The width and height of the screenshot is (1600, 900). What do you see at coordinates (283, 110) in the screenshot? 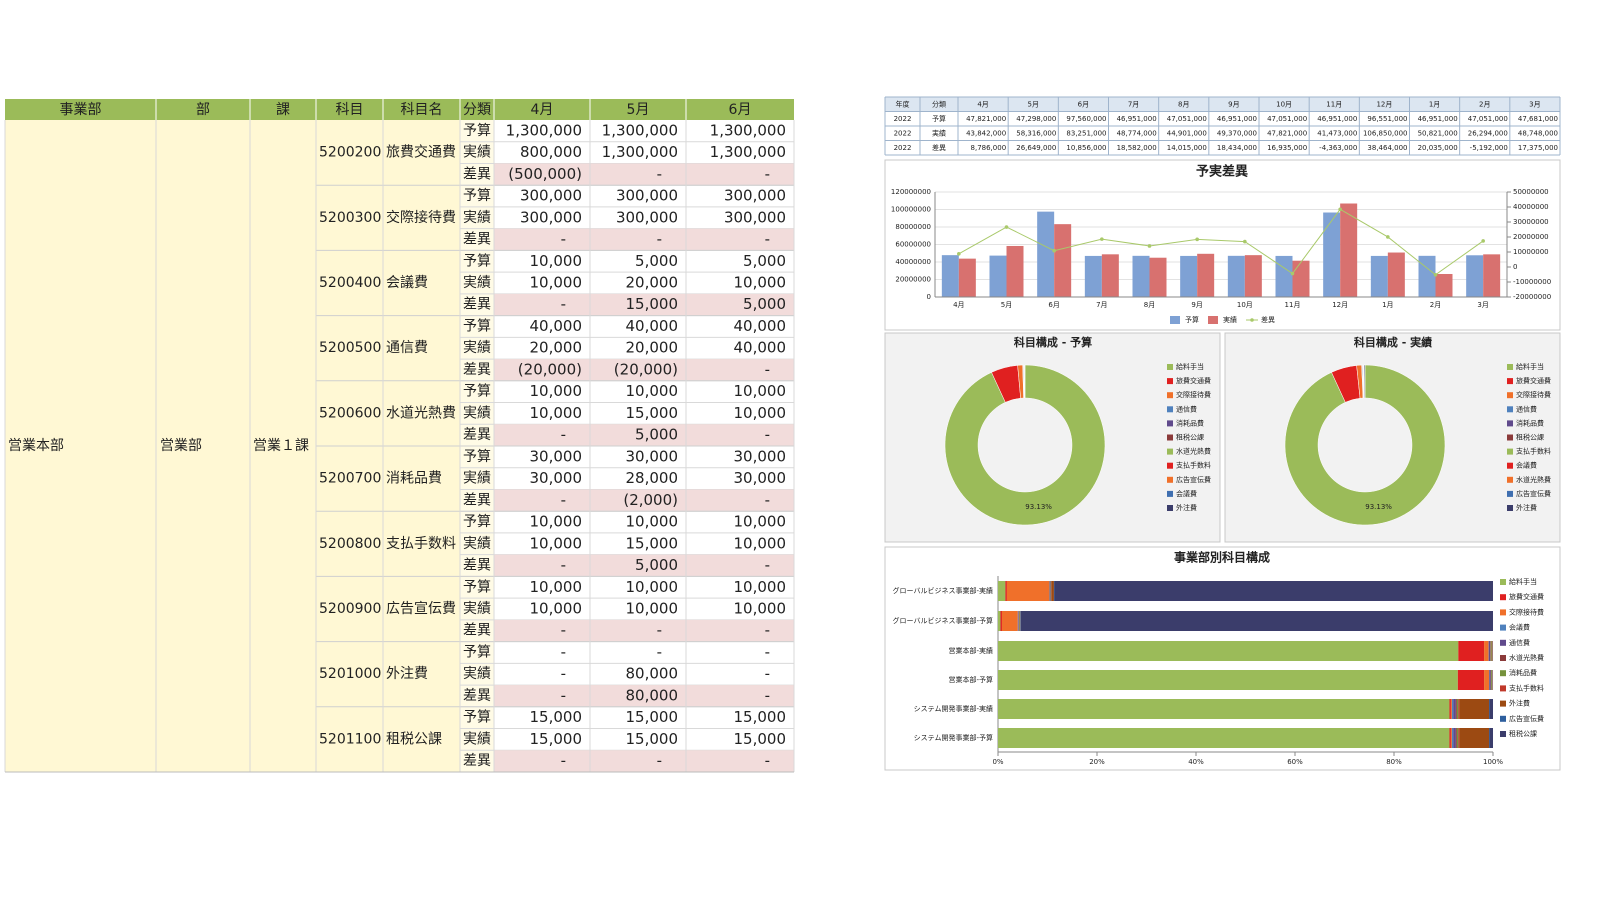
I see `column-header: 課` at bounding box center [283, 110].